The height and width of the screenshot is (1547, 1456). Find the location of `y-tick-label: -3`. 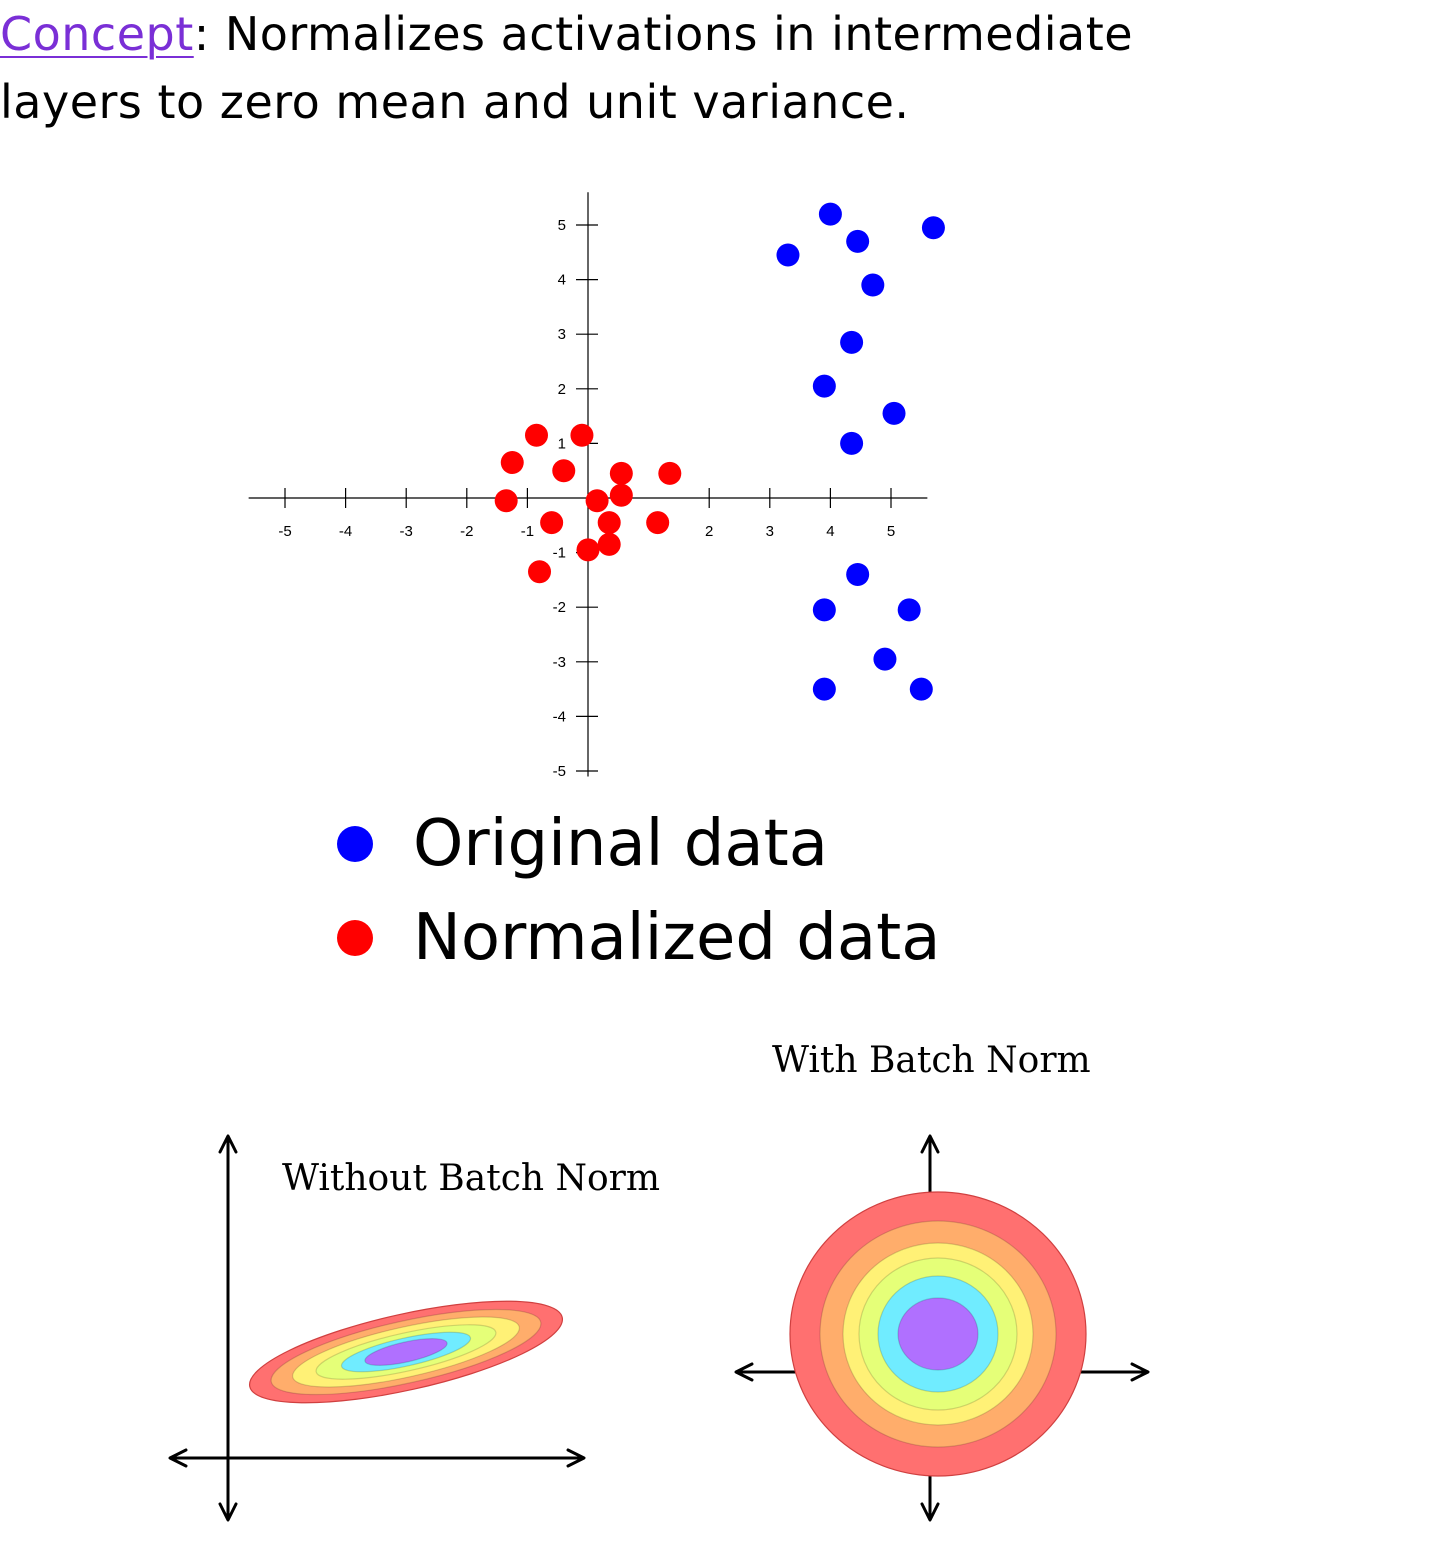

y-tick-label: -3 is located at coordinates (559, 662).